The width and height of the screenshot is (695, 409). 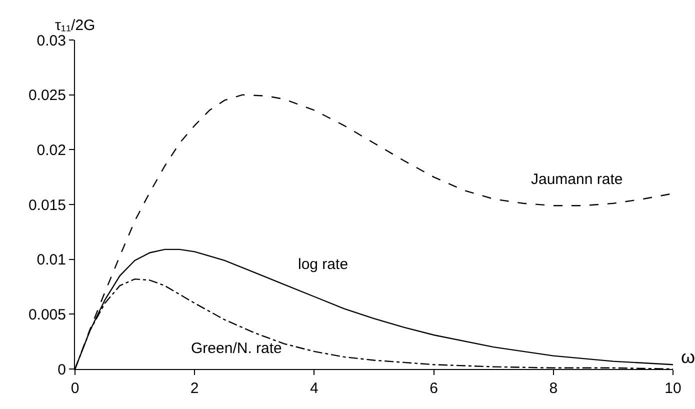 What do you see at coordinates (688, 357) in the screenshot?
I see `x-axis-title: ω` at bounding box center [688, 357].